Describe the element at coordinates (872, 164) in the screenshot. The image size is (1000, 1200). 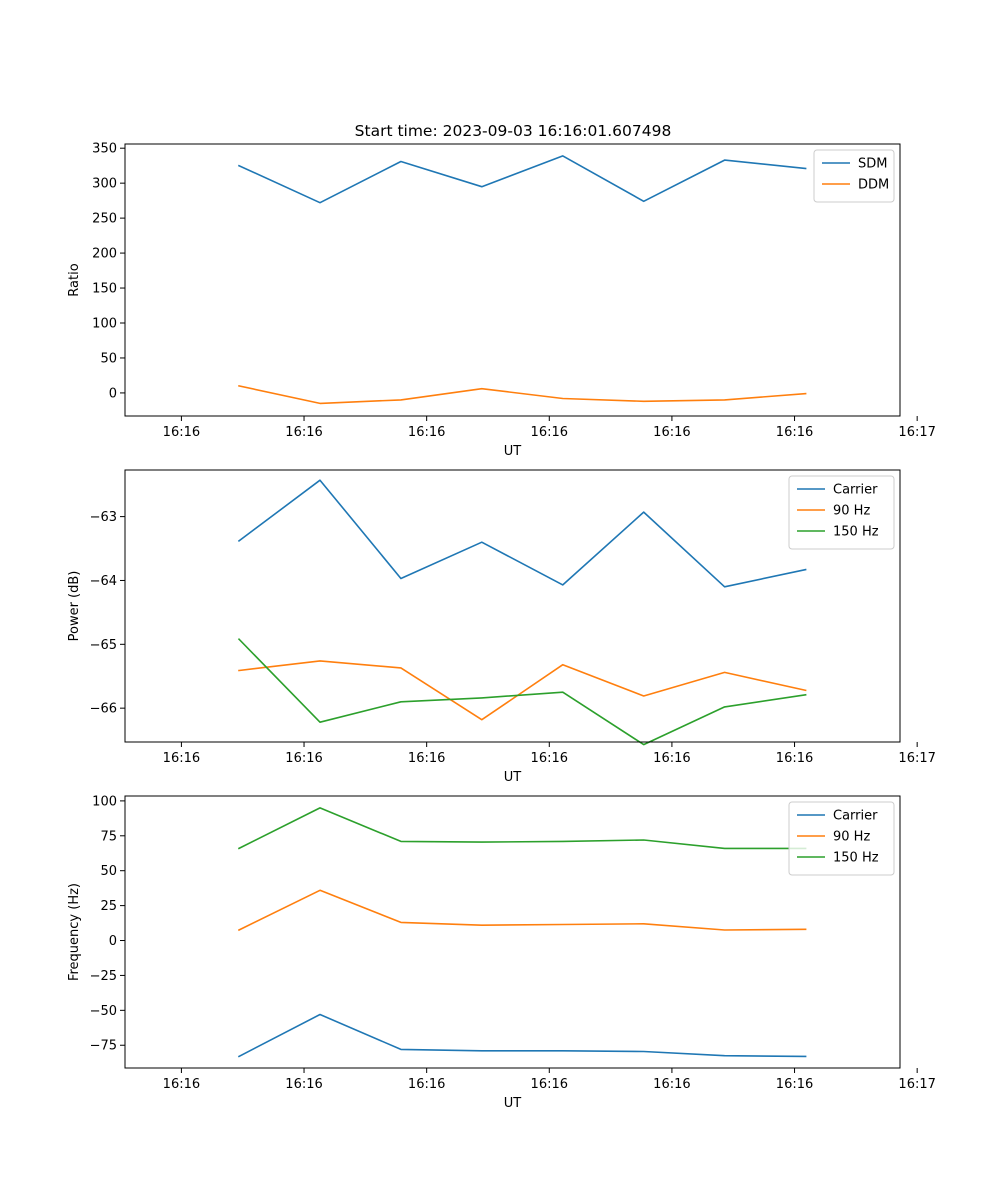
I see `legend-entry-label: SDM` at that location.